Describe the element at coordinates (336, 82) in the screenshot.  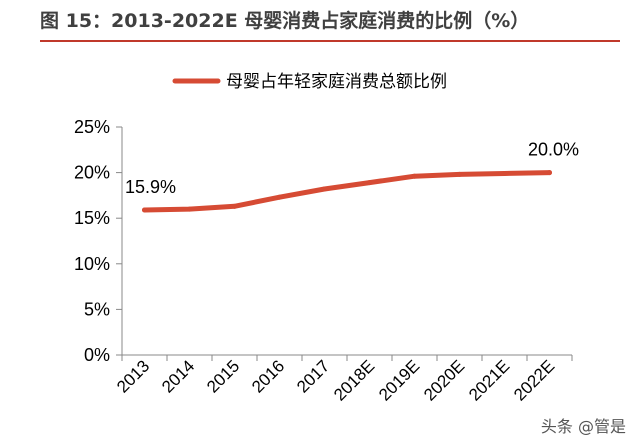
I see `legend-label: 母婴占年轻家庭消费总额比例` at that location.